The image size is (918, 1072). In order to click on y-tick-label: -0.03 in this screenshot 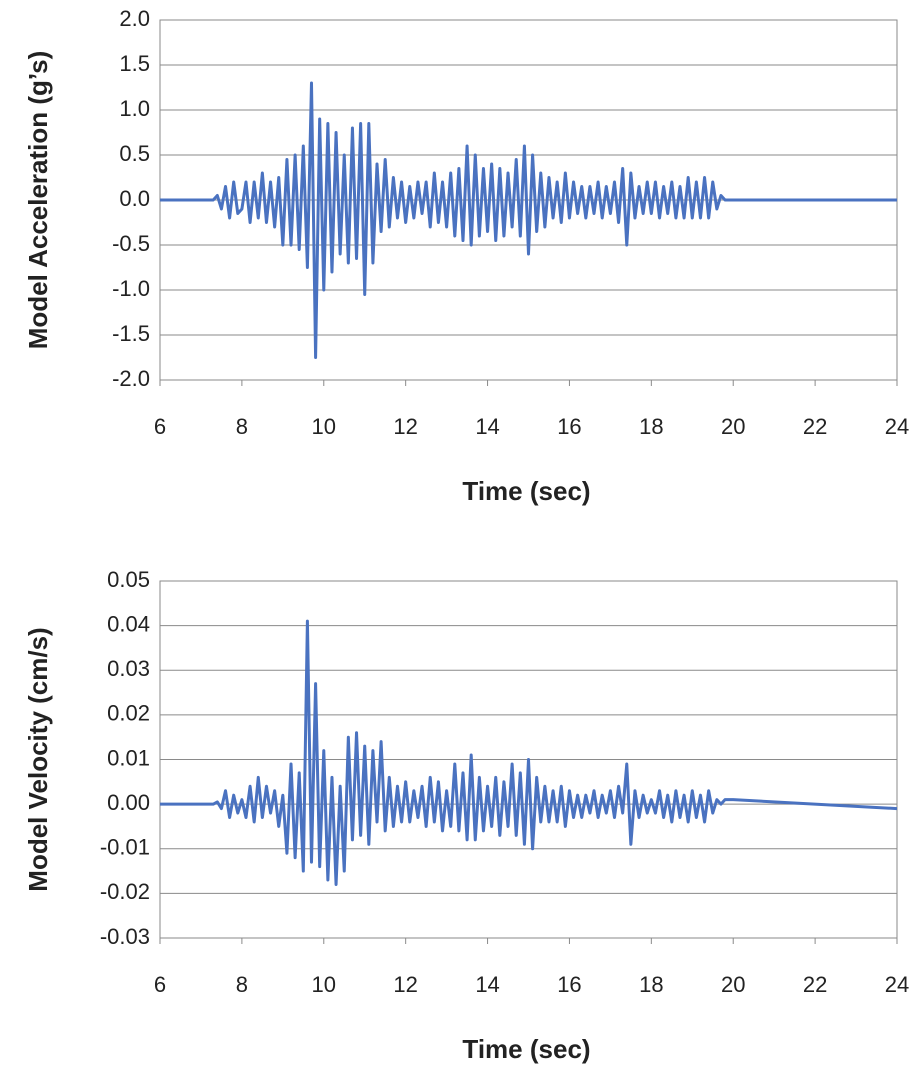, I will do `click(125, 936)`.